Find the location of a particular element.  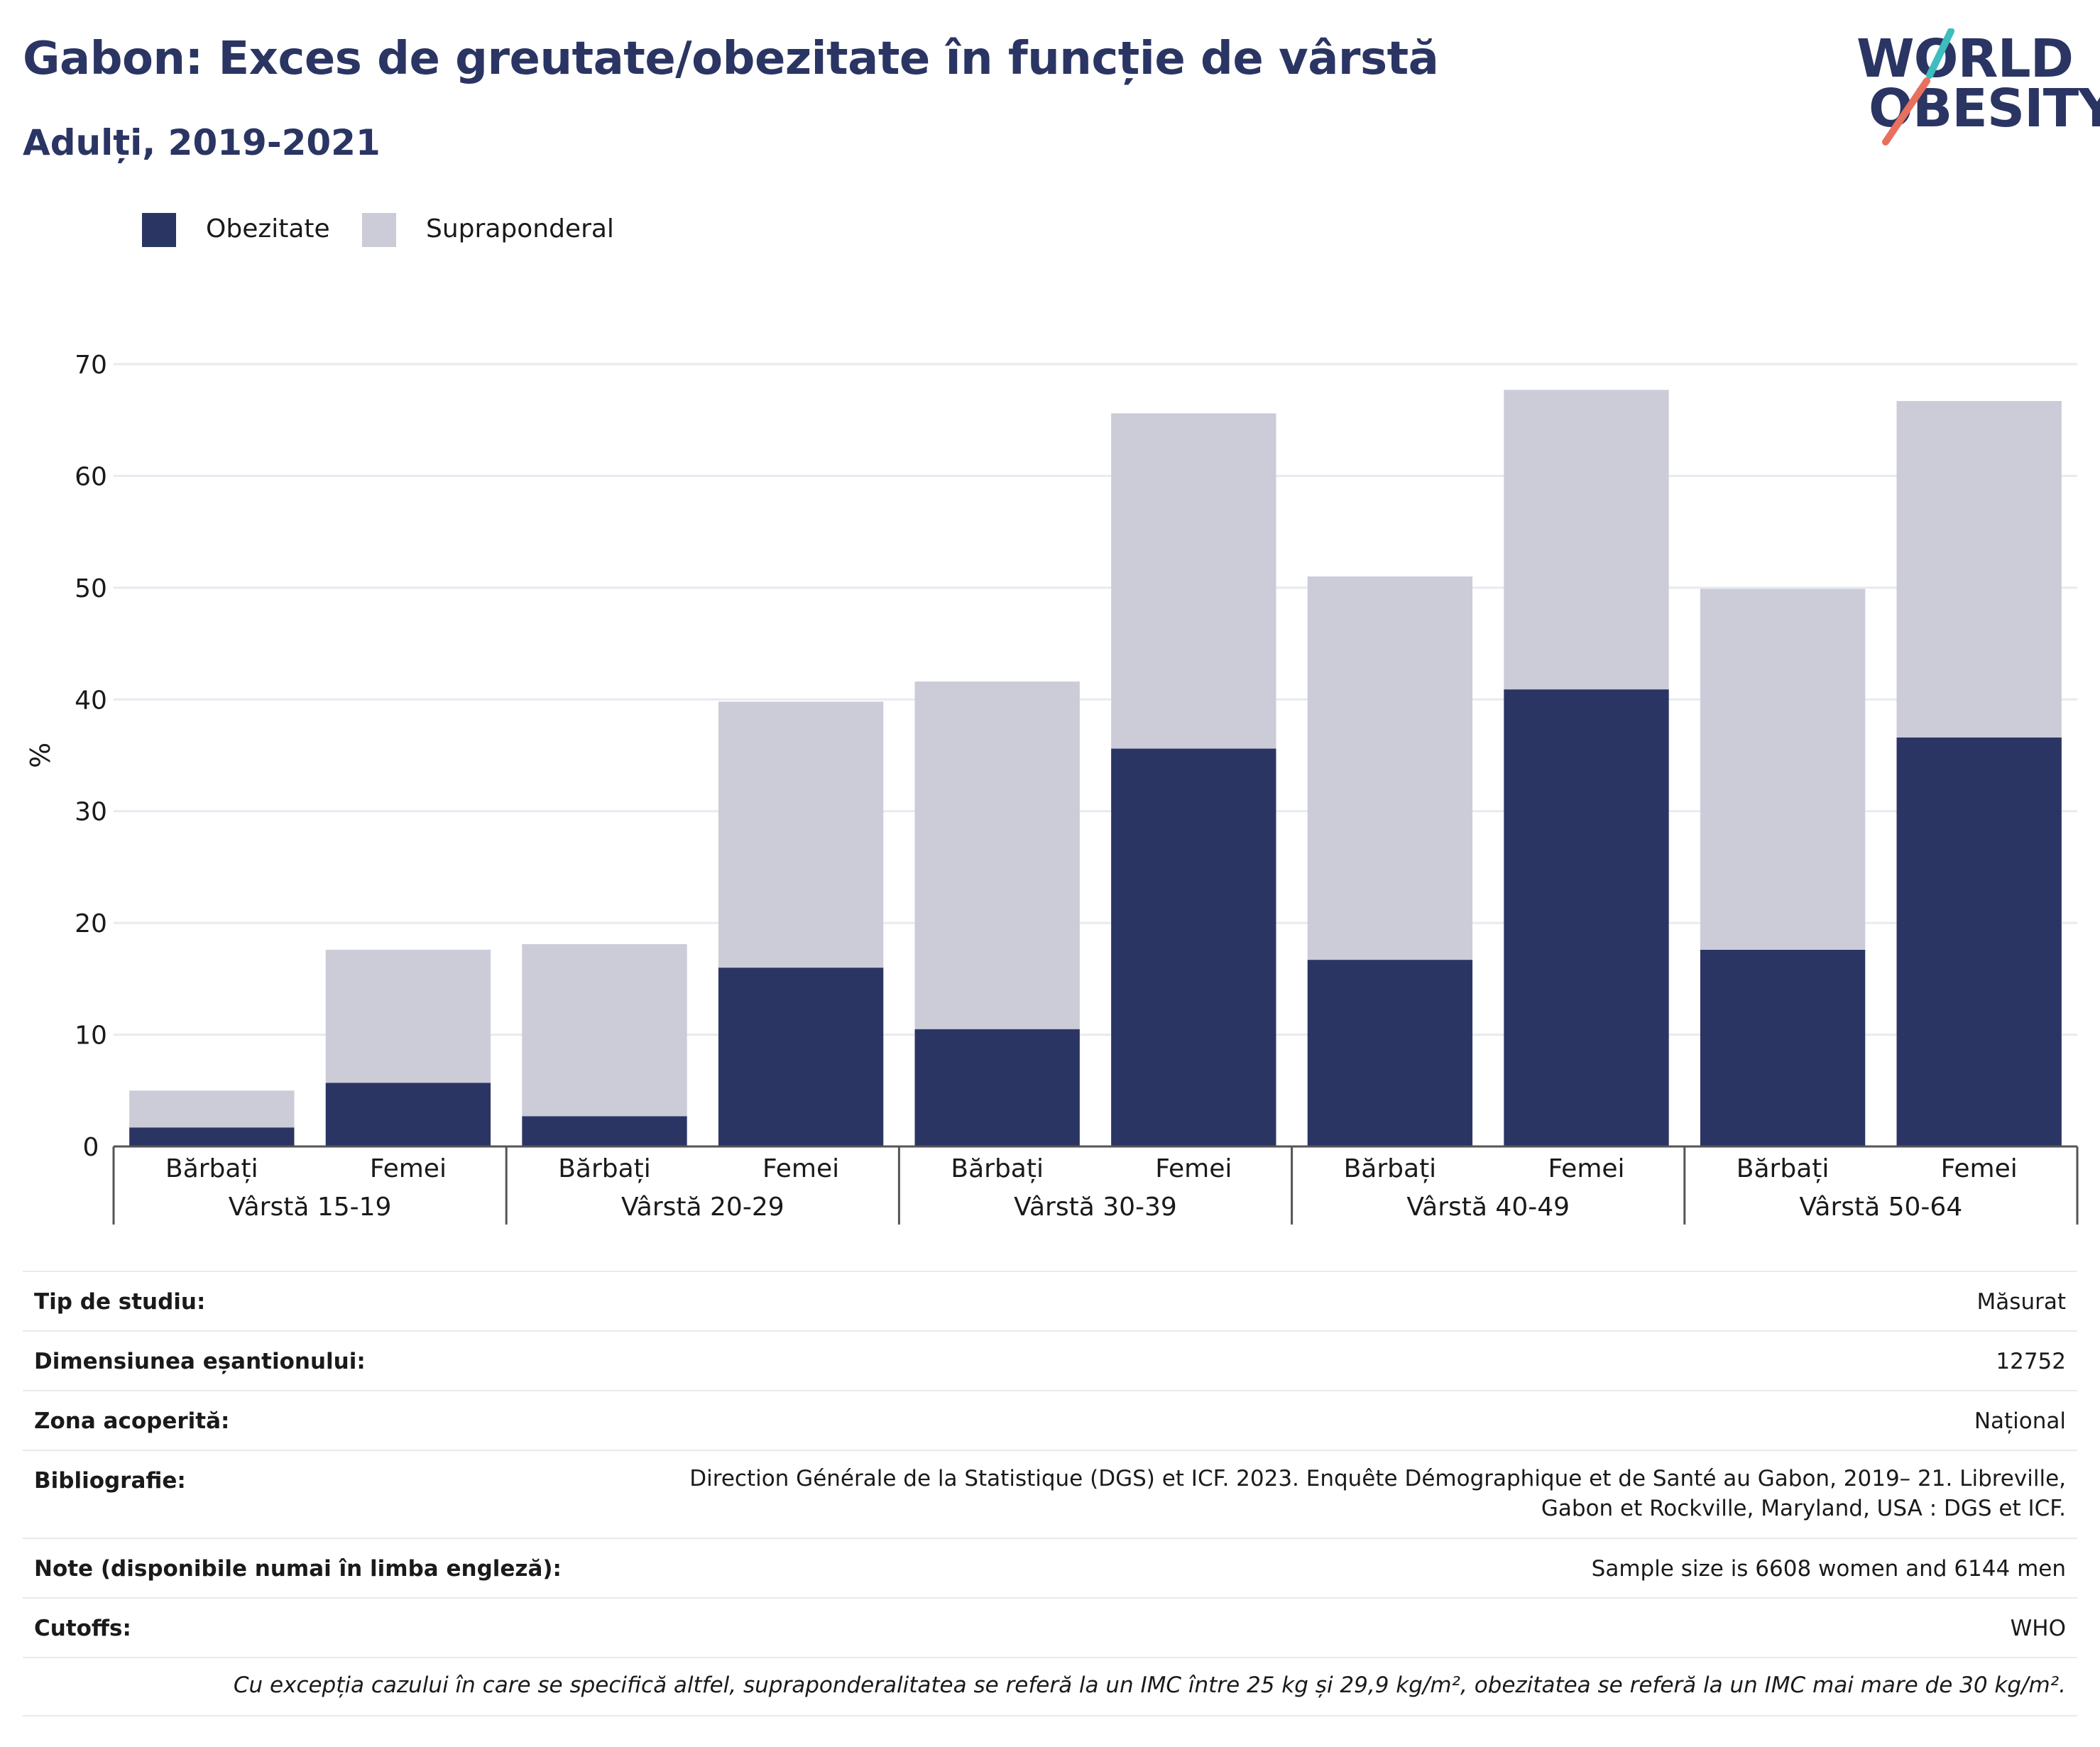

legend-label: Supraponderal is located at coordinates (520, 228).